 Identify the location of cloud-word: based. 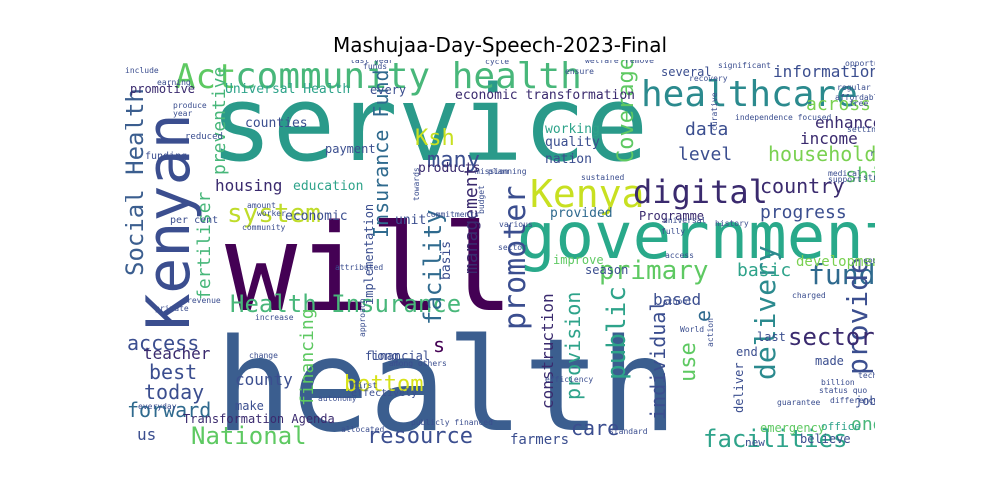
(677, 299).